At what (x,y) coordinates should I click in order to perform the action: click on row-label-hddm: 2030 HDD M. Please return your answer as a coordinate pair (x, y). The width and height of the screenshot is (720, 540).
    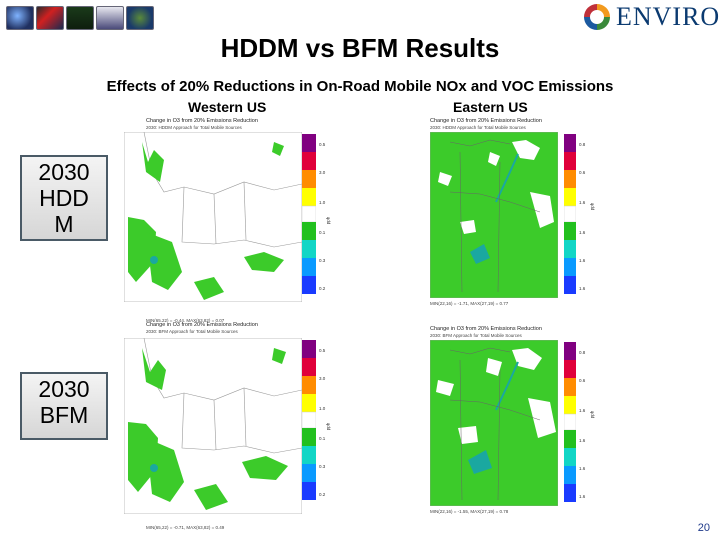
    Looking at the image, I should click on (64, 198).